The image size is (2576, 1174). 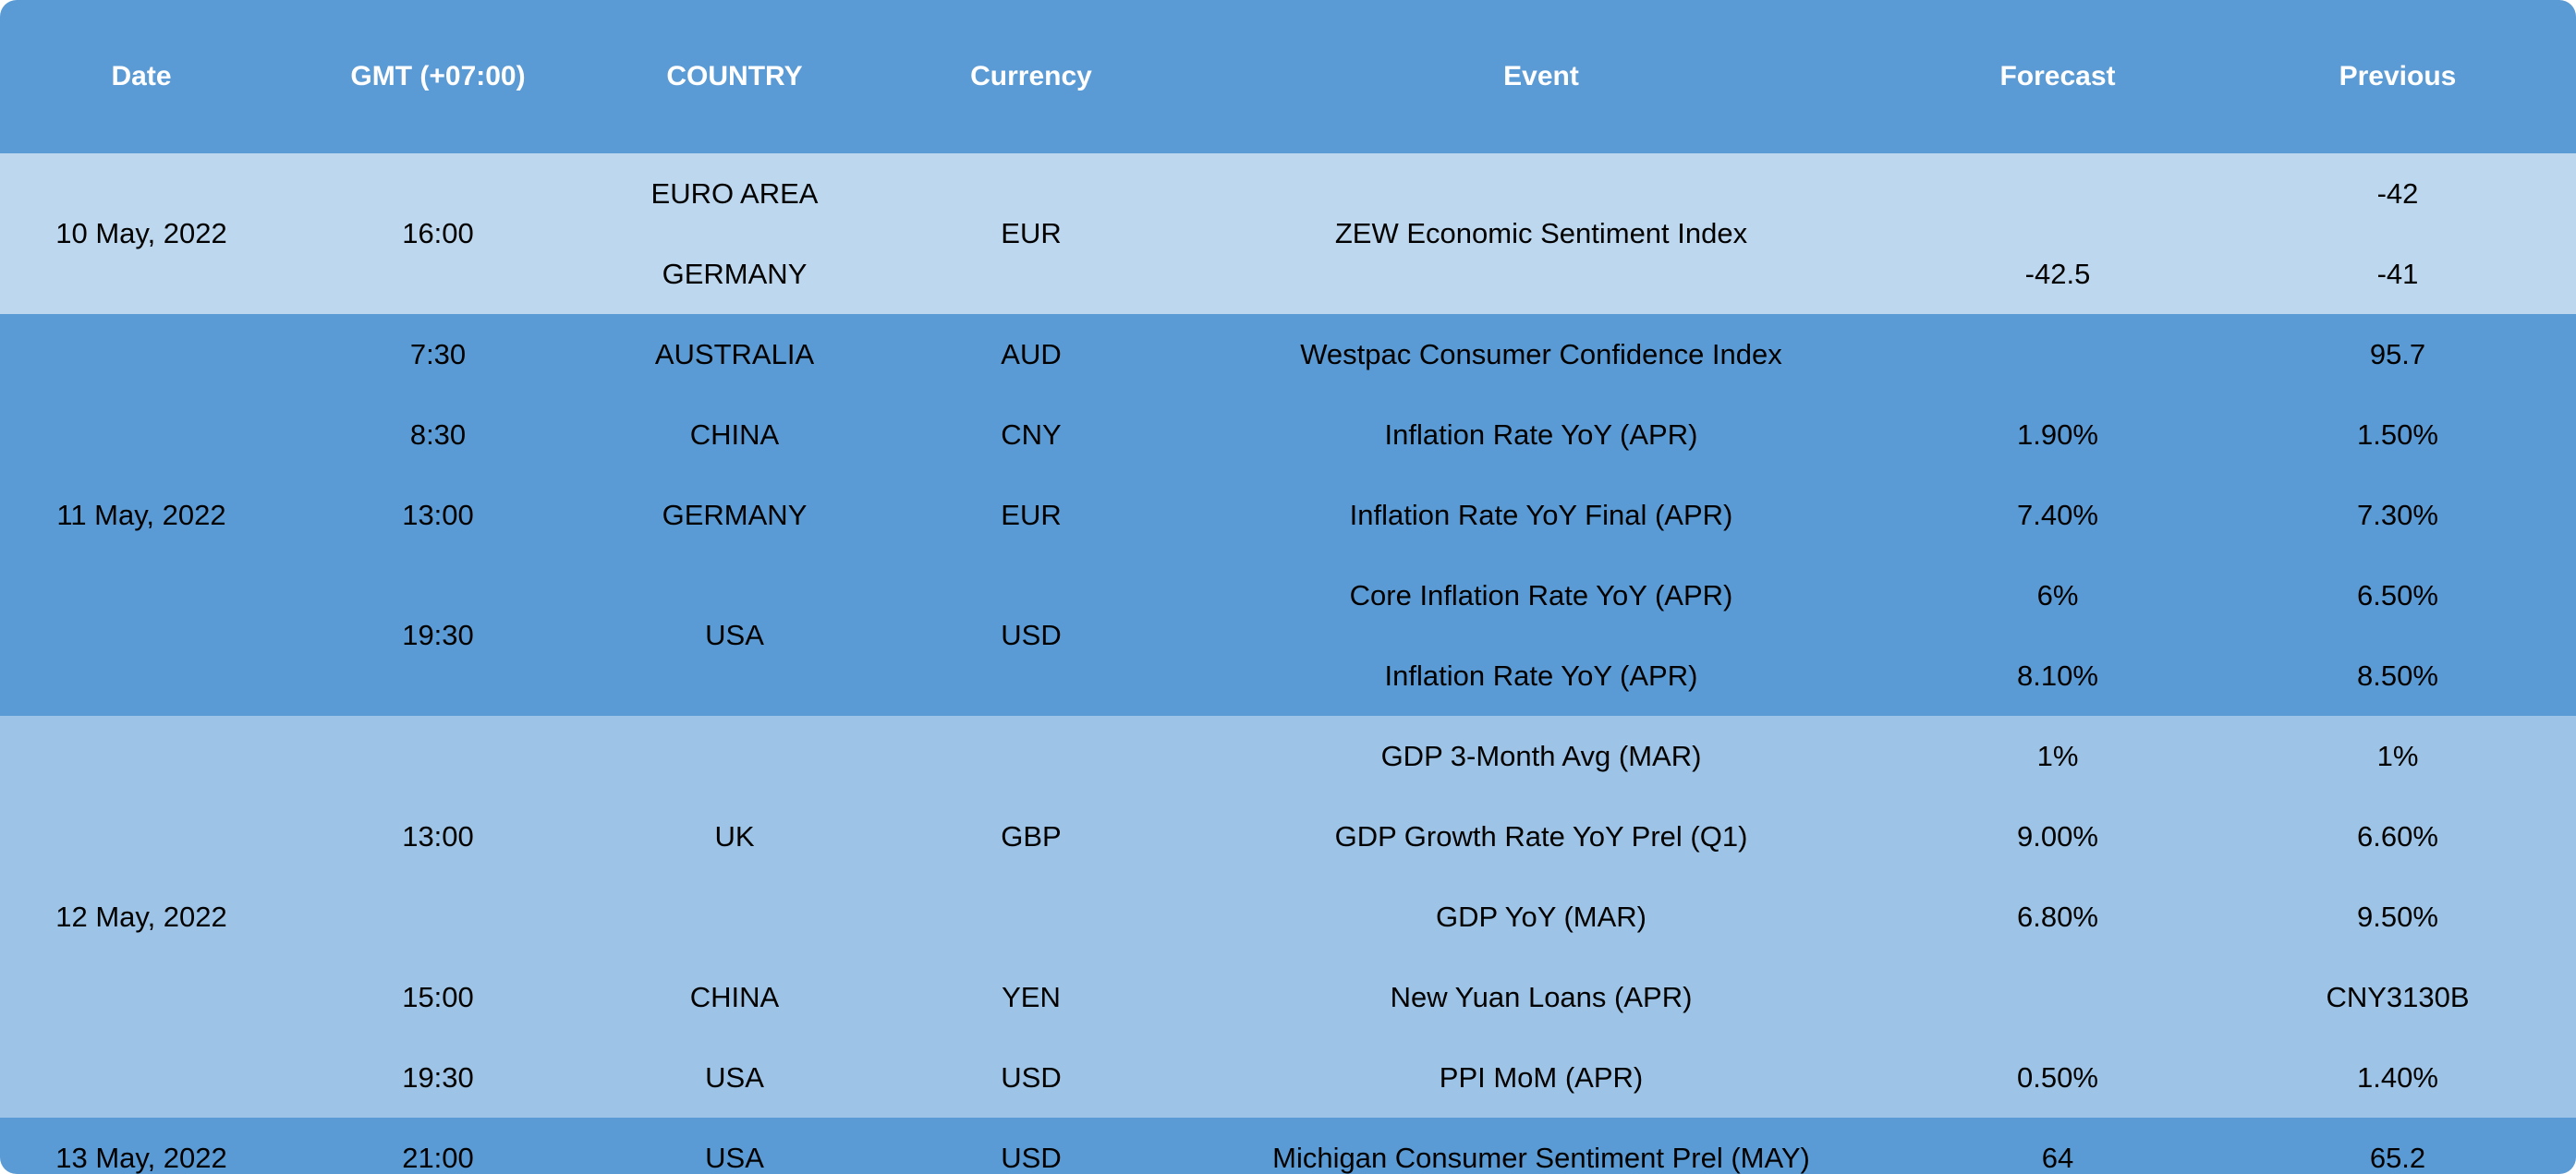 I want to click on event-cell: Westpac Consumer Confidence Index, so click(x=1541, y=354).